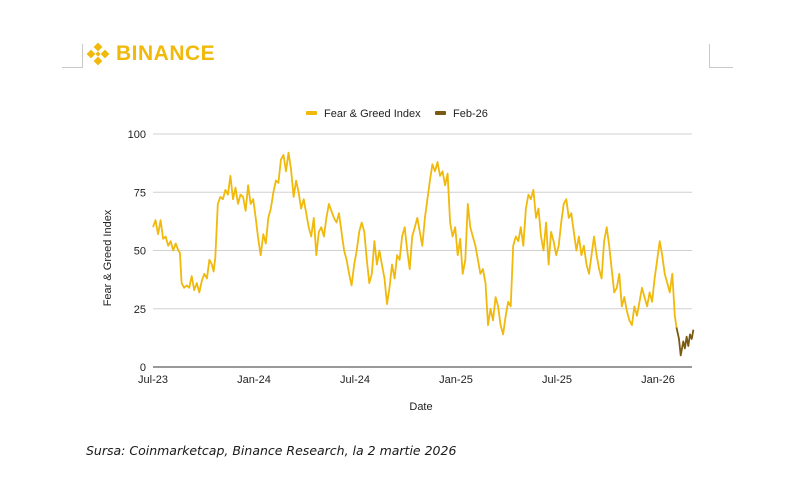  I want to click on y-tick-labels: 0 25 50 75 100, so click(137, 251).